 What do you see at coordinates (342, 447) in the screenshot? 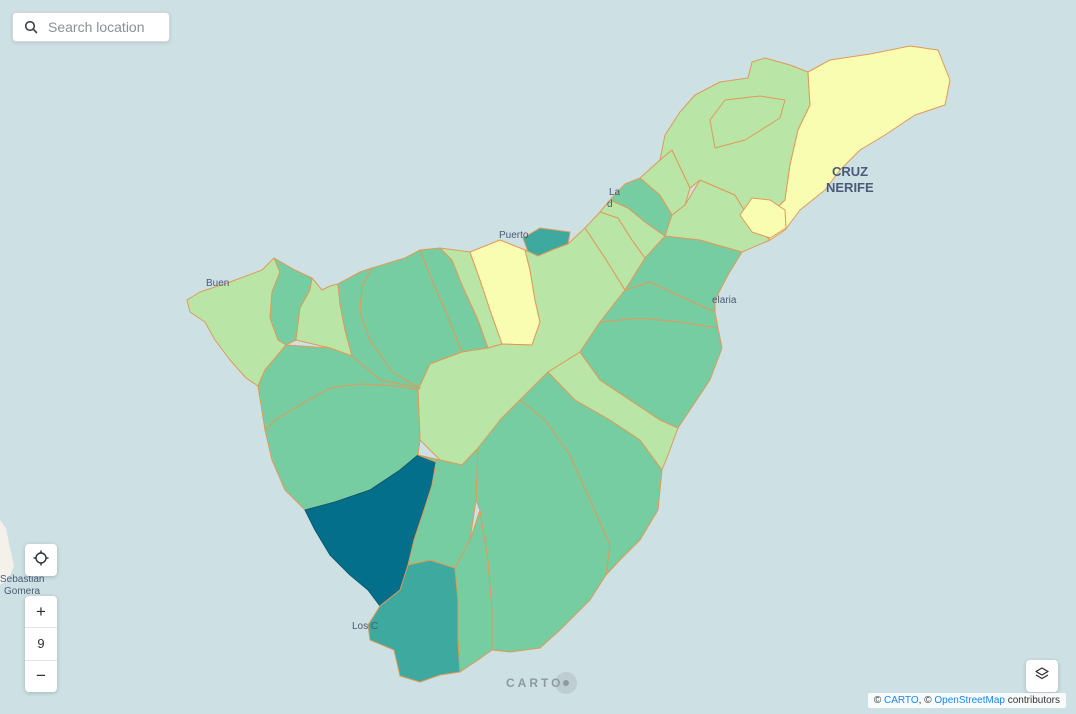
I see `municipality-guia-de-isora` at bounding box center [342, 447].